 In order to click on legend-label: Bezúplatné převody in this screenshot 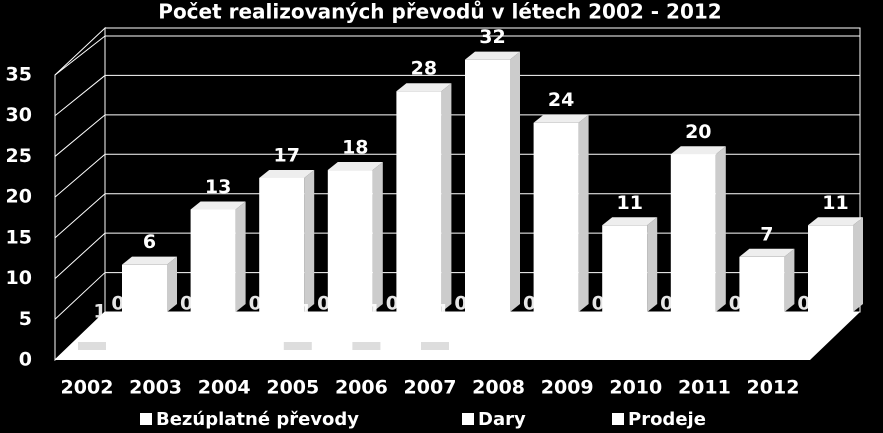, I will do `click(257, 419)`.